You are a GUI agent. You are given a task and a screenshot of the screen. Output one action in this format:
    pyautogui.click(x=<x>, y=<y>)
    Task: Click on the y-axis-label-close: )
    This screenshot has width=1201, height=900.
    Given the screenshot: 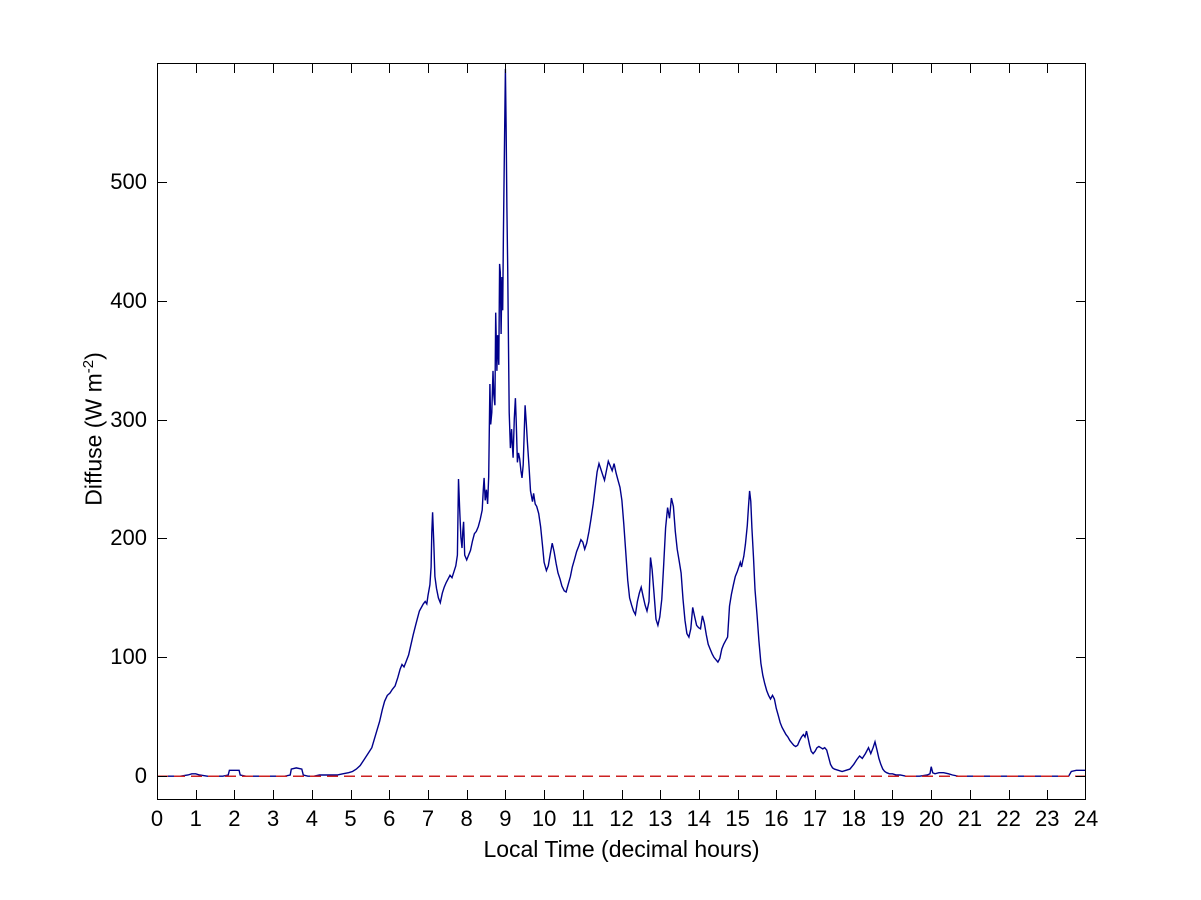 What is the action you would take?
    pyautogui.click(x=93, y=356)
    